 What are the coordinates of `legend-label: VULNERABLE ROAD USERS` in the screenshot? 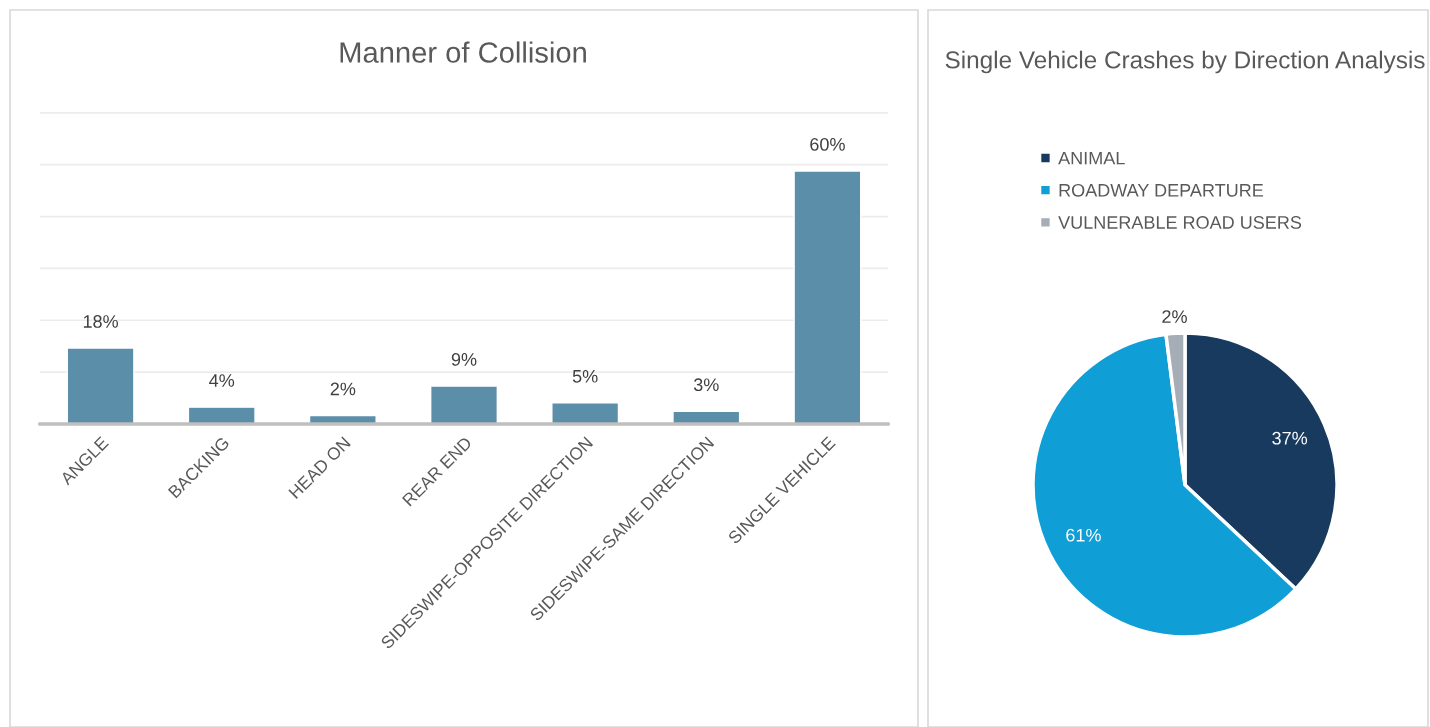 It's located at (1180, 222).